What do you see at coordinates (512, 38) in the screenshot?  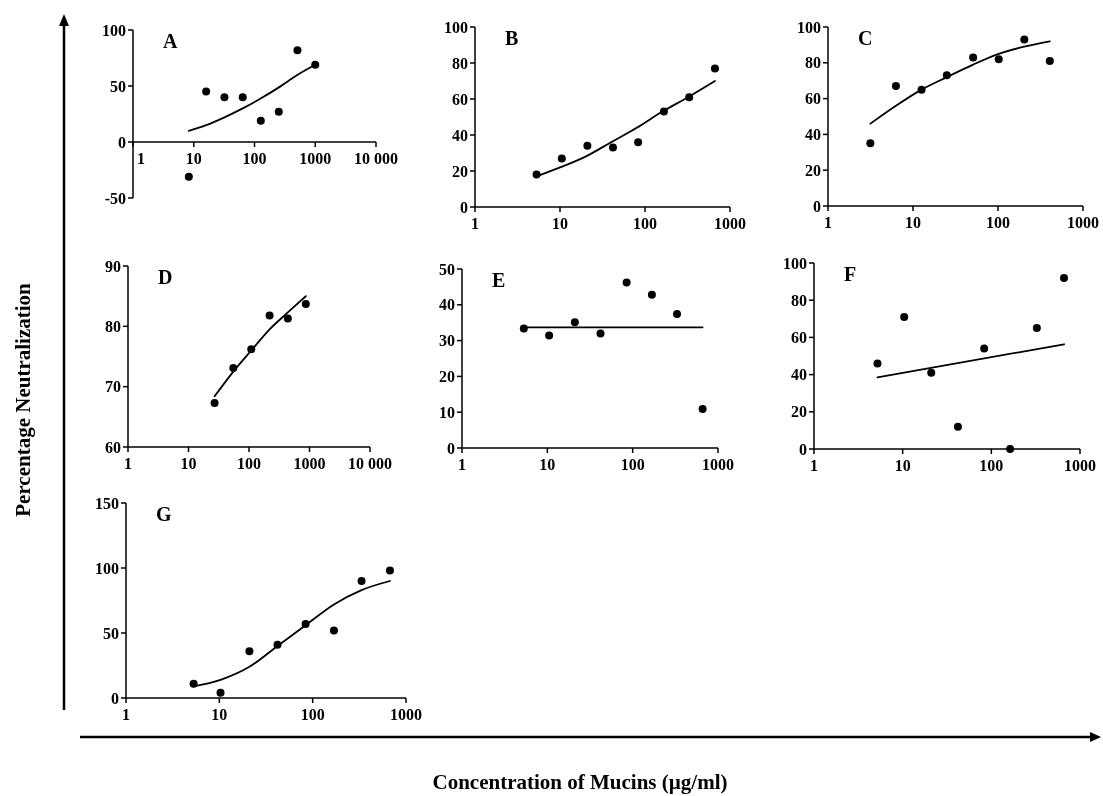 I see `chart-title: B` at bounding box center [512, 38].